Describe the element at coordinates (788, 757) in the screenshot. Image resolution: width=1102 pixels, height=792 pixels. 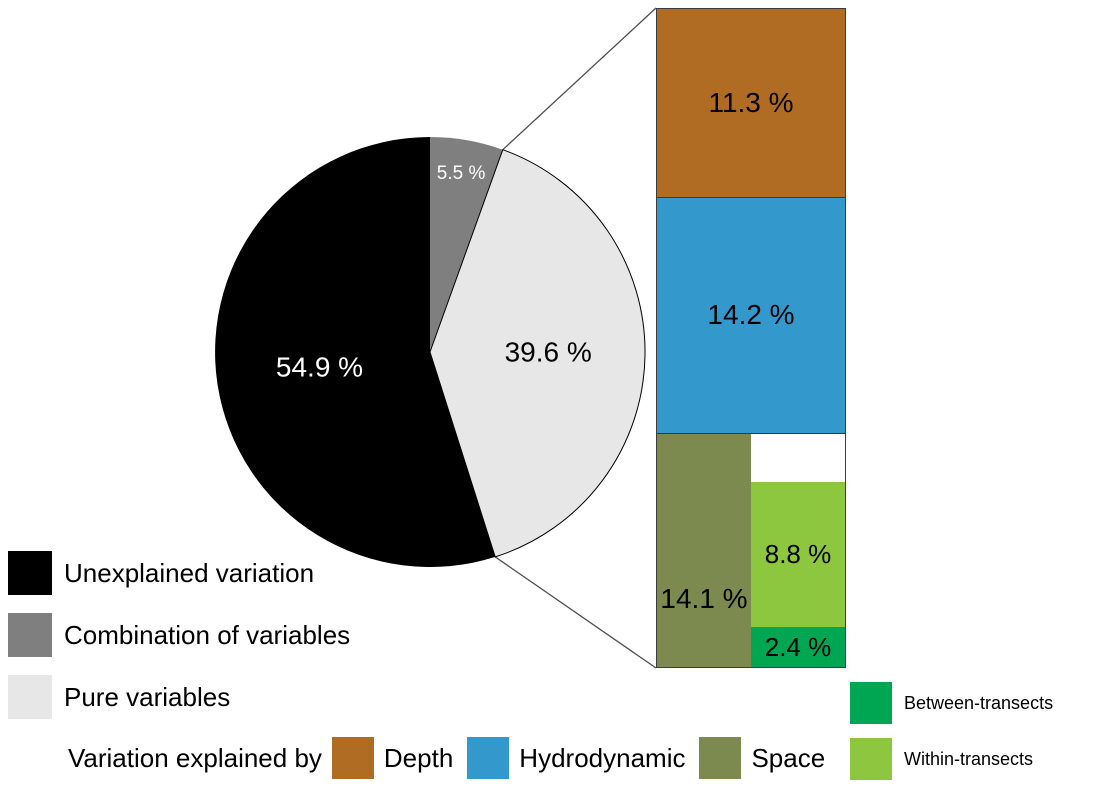
I see `legend-label-space: Space` at that location.